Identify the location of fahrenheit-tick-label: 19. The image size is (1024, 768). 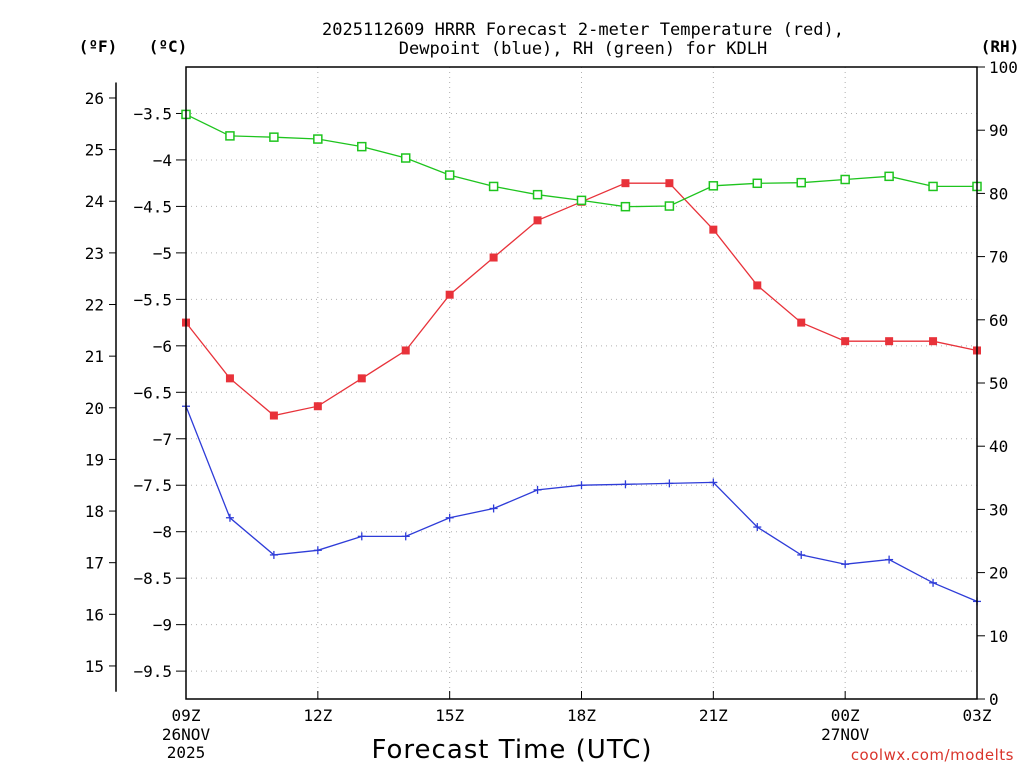
(94, 459).